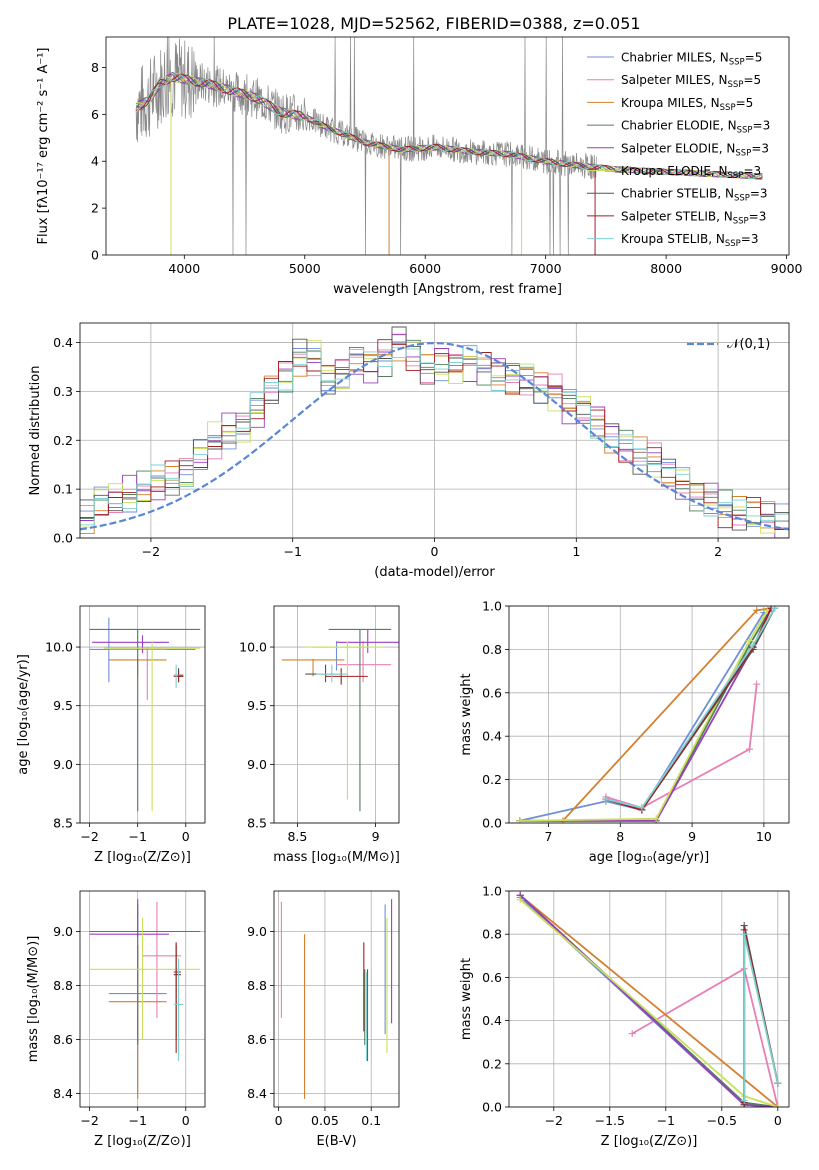 The image size is (819, 1170). I want to click on x-tick-label: 8.5, so click(297, 836).